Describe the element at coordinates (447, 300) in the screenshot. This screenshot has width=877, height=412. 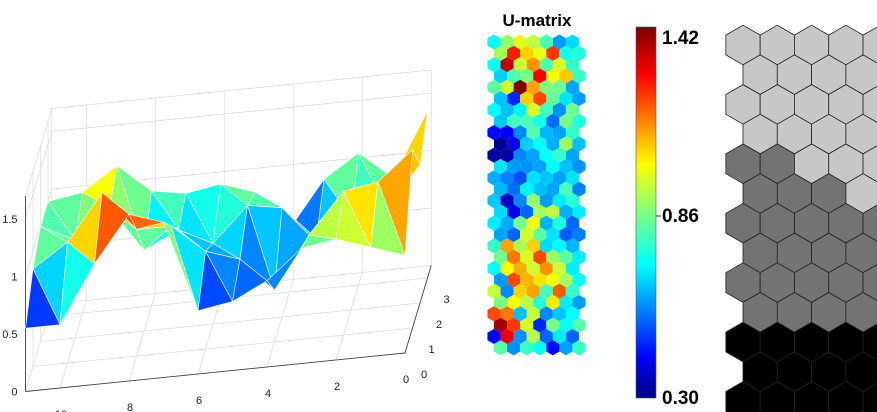
I see `y-tick-label: 3` at that location.